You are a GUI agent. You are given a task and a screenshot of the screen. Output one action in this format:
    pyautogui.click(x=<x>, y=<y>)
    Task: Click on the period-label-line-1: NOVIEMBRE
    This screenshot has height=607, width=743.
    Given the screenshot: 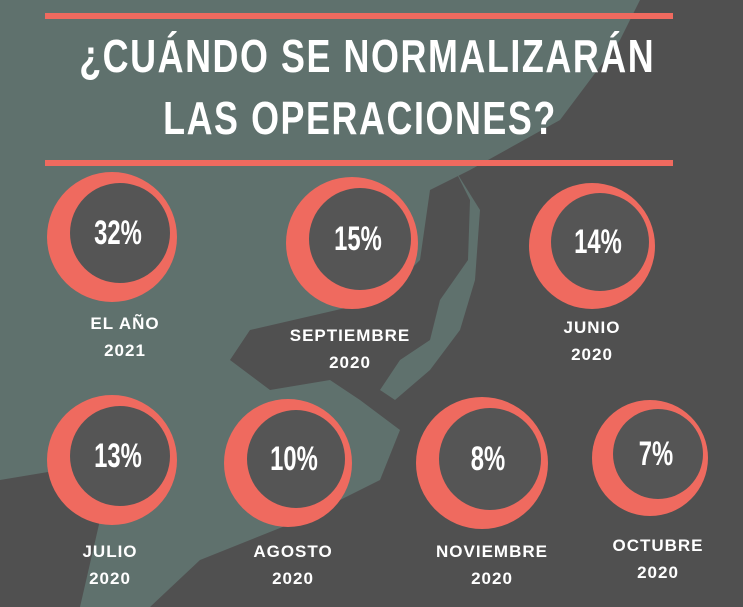 What is the action you would take?
    pyautogui.click(x=492, y=551)
    